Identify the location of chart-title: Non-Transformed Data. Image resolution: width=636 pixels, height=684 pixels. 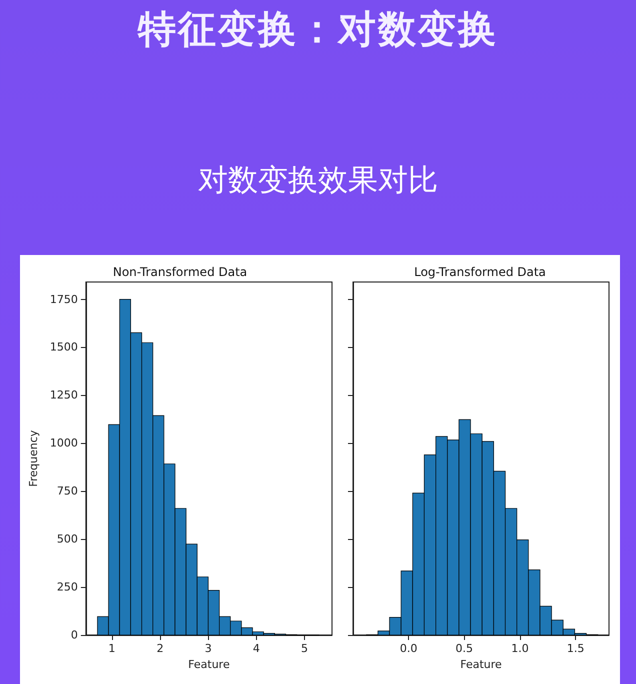
(180, 272).